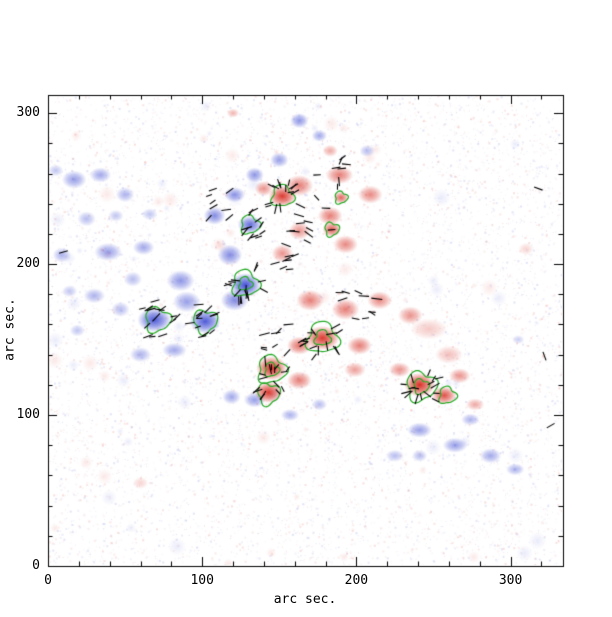 This screenshot has width=612, height=617. I want to click on x-axis-label: arc sec., so click(305, 599).